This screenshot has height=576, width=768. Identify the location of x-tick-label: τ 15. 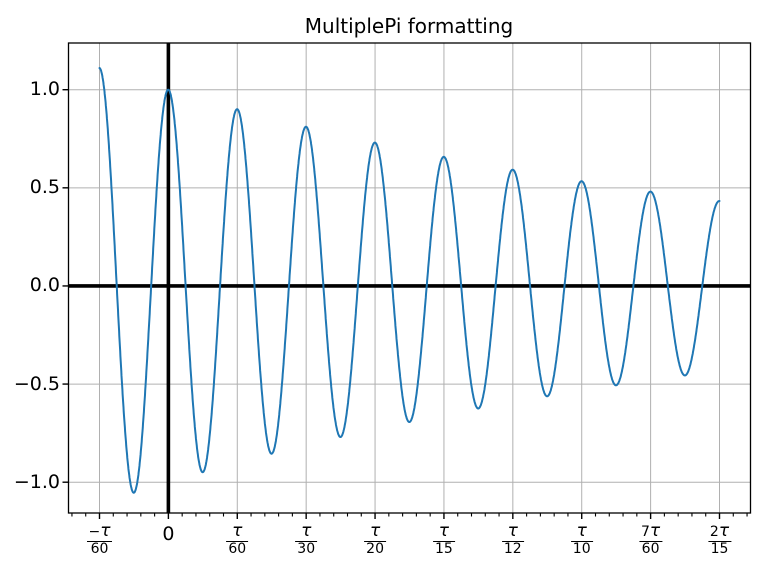
(443, 540).